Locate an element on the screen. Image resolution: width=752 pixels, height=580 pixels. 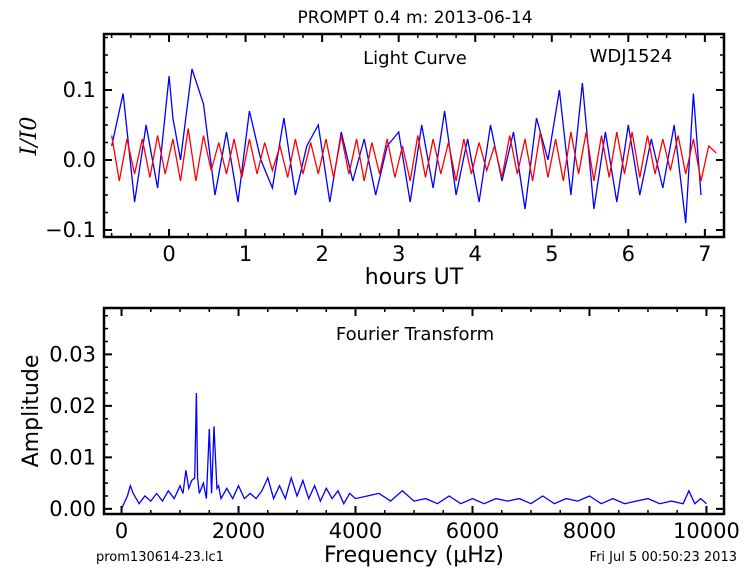
fourier-ytick-label: 0.00 is located at coordinates (72, 509).